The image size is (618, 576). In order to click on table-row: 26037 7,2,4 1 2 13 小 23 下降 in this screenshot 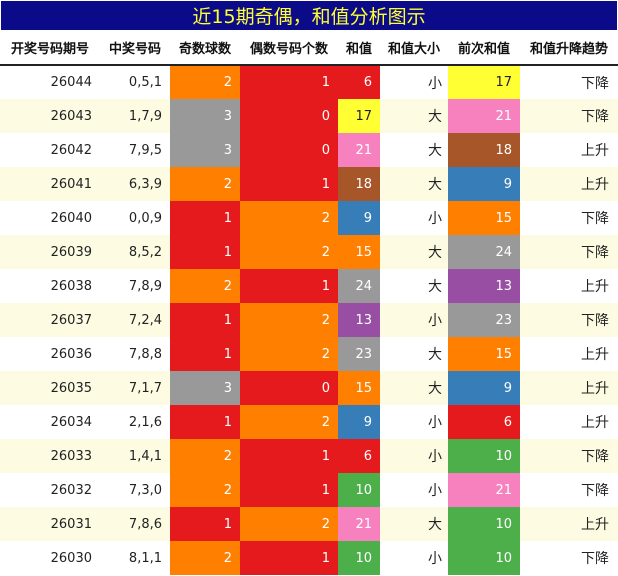, I will do `click(309, 320)`.